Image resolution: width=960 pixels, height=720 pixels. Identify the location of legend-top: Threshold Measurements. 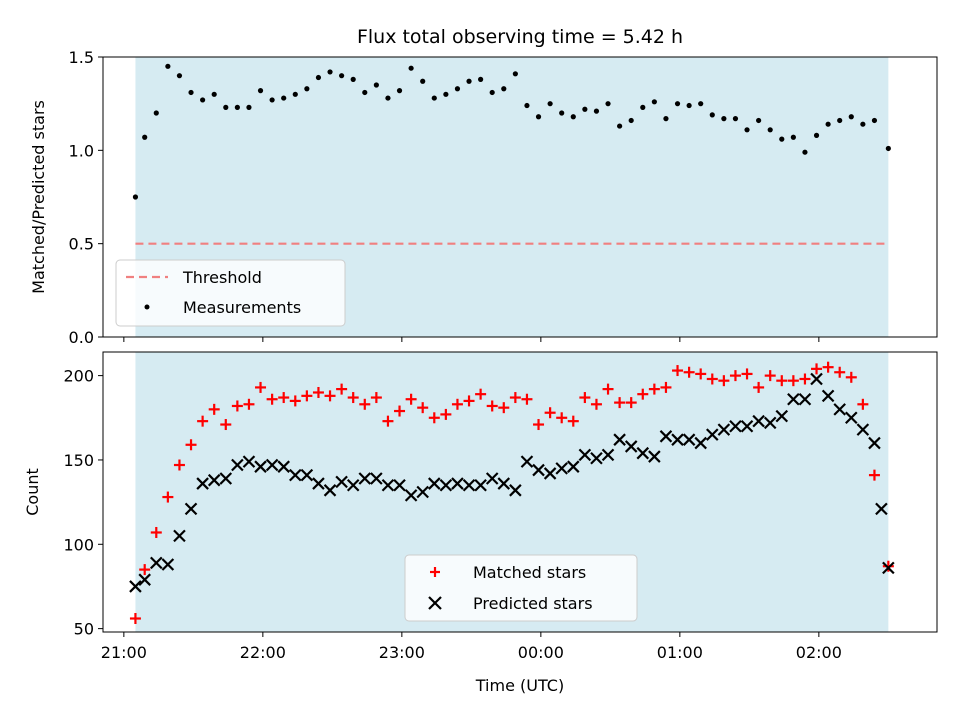
(230, 293).